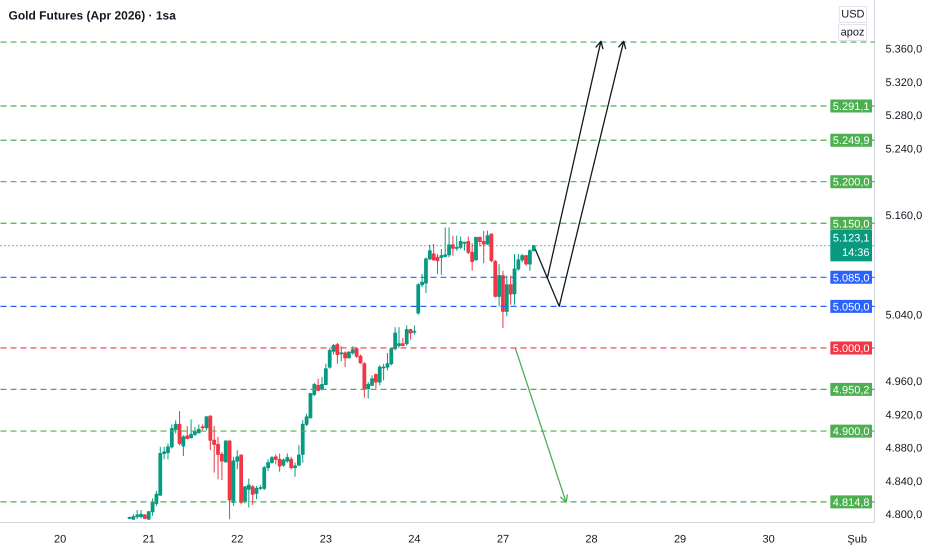 The image size is (932, 550). What do you see at coordinates (92, 15) in the screenshot?
I see `text: Gold Futures (Apr 2026) · 1sa` at bounding box center [92, 15].